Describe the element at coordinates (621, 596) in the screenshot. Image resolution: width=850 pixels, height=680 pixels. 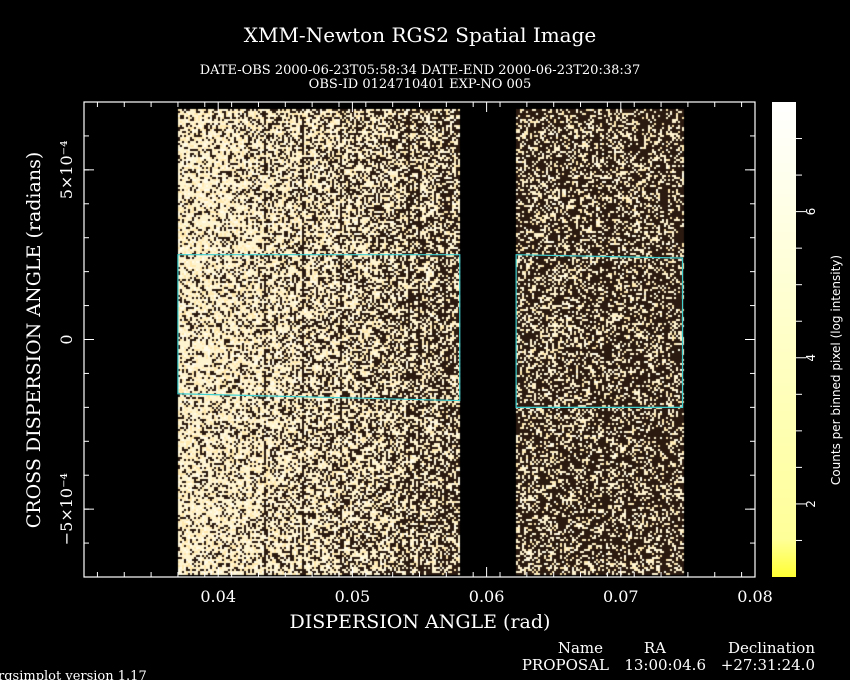
I see `x-tick-label: 0.07` at that location.